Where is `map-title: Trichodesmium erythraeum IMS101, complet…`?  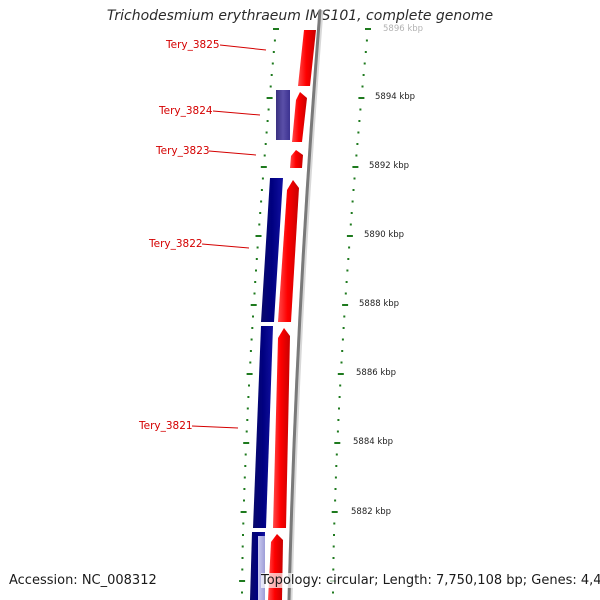 map-title: Trichodesmium erythraeum IMS101, complet… is located at coordinates (300, 16).